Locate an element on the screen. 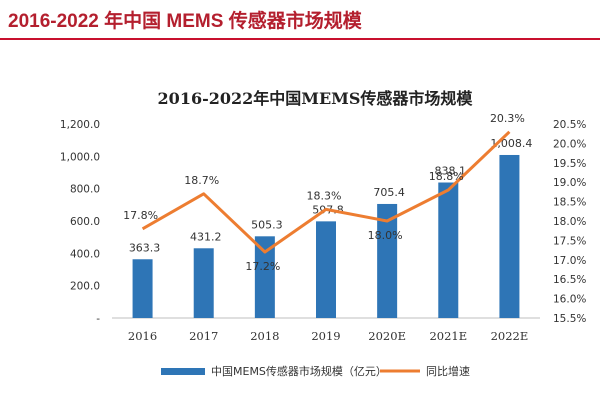 The width and height of the screenshot is (600, 400). x-tick-label: 2019 is located at coordinates (325, 336).